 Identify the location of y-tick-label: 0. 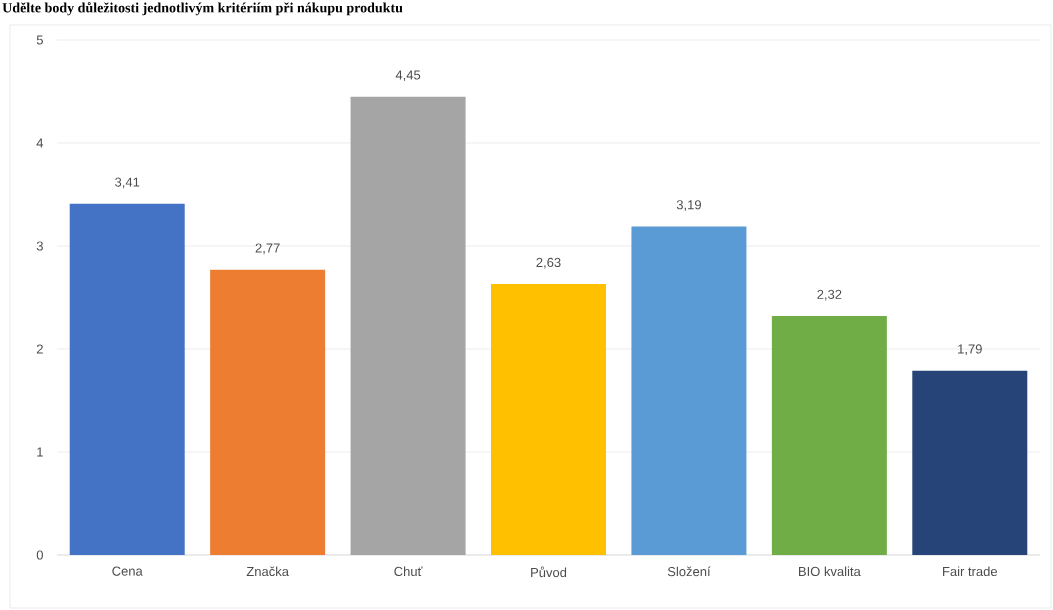
(39, 555).